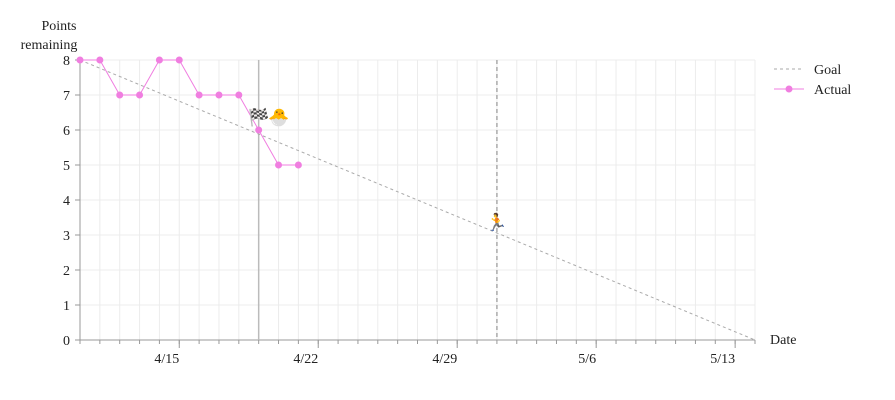  I want to click on legend: Goal Actual, so click(812, 80).